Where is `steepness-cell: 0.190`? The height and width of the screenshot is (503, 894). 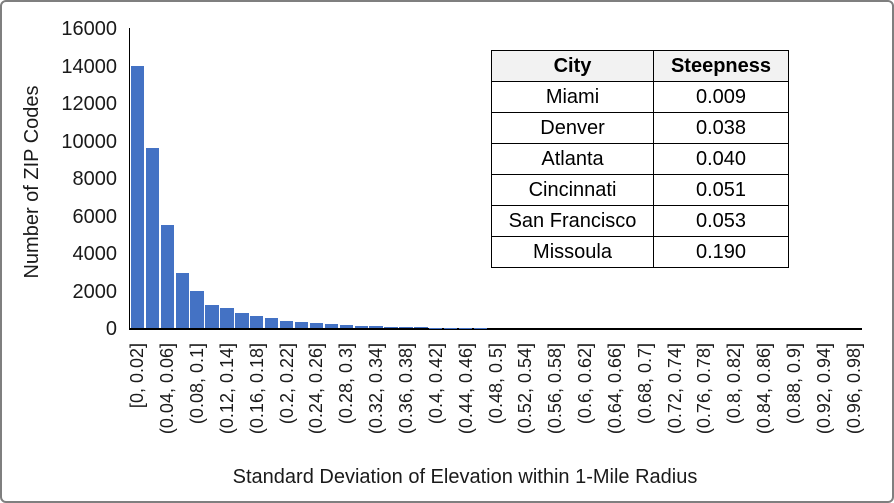 steepness-cell: 0.190 is located at coordinates (721, 252).